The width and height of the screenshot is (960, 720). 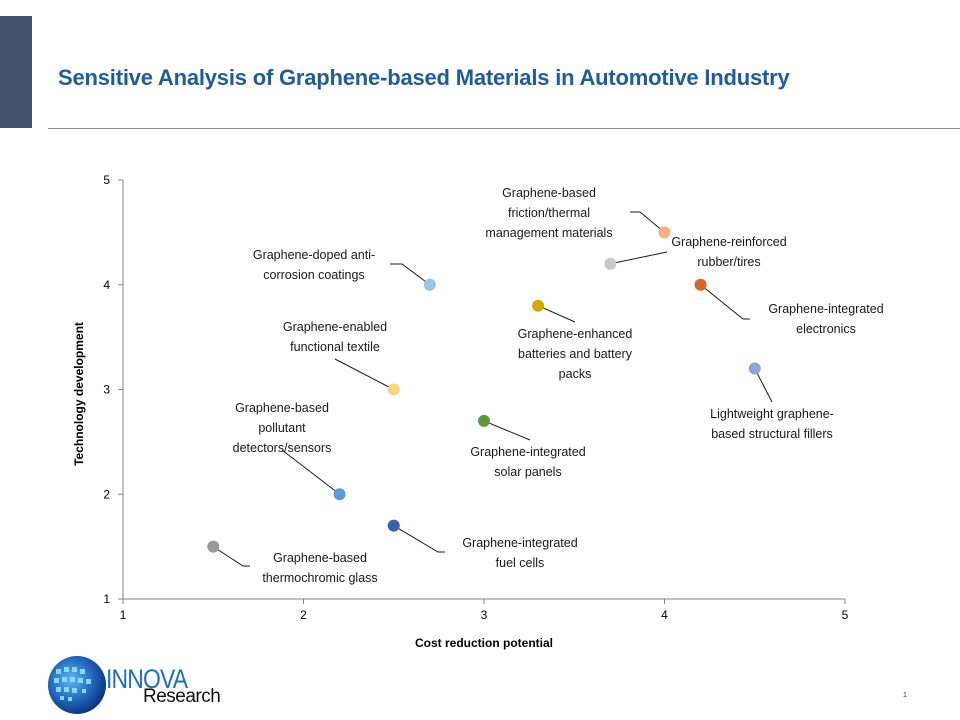 What do you see at coordinates (147, 679) in the screenshot?
I see `logo-text-innova: INNOVA` at bounding box center [147, 679].